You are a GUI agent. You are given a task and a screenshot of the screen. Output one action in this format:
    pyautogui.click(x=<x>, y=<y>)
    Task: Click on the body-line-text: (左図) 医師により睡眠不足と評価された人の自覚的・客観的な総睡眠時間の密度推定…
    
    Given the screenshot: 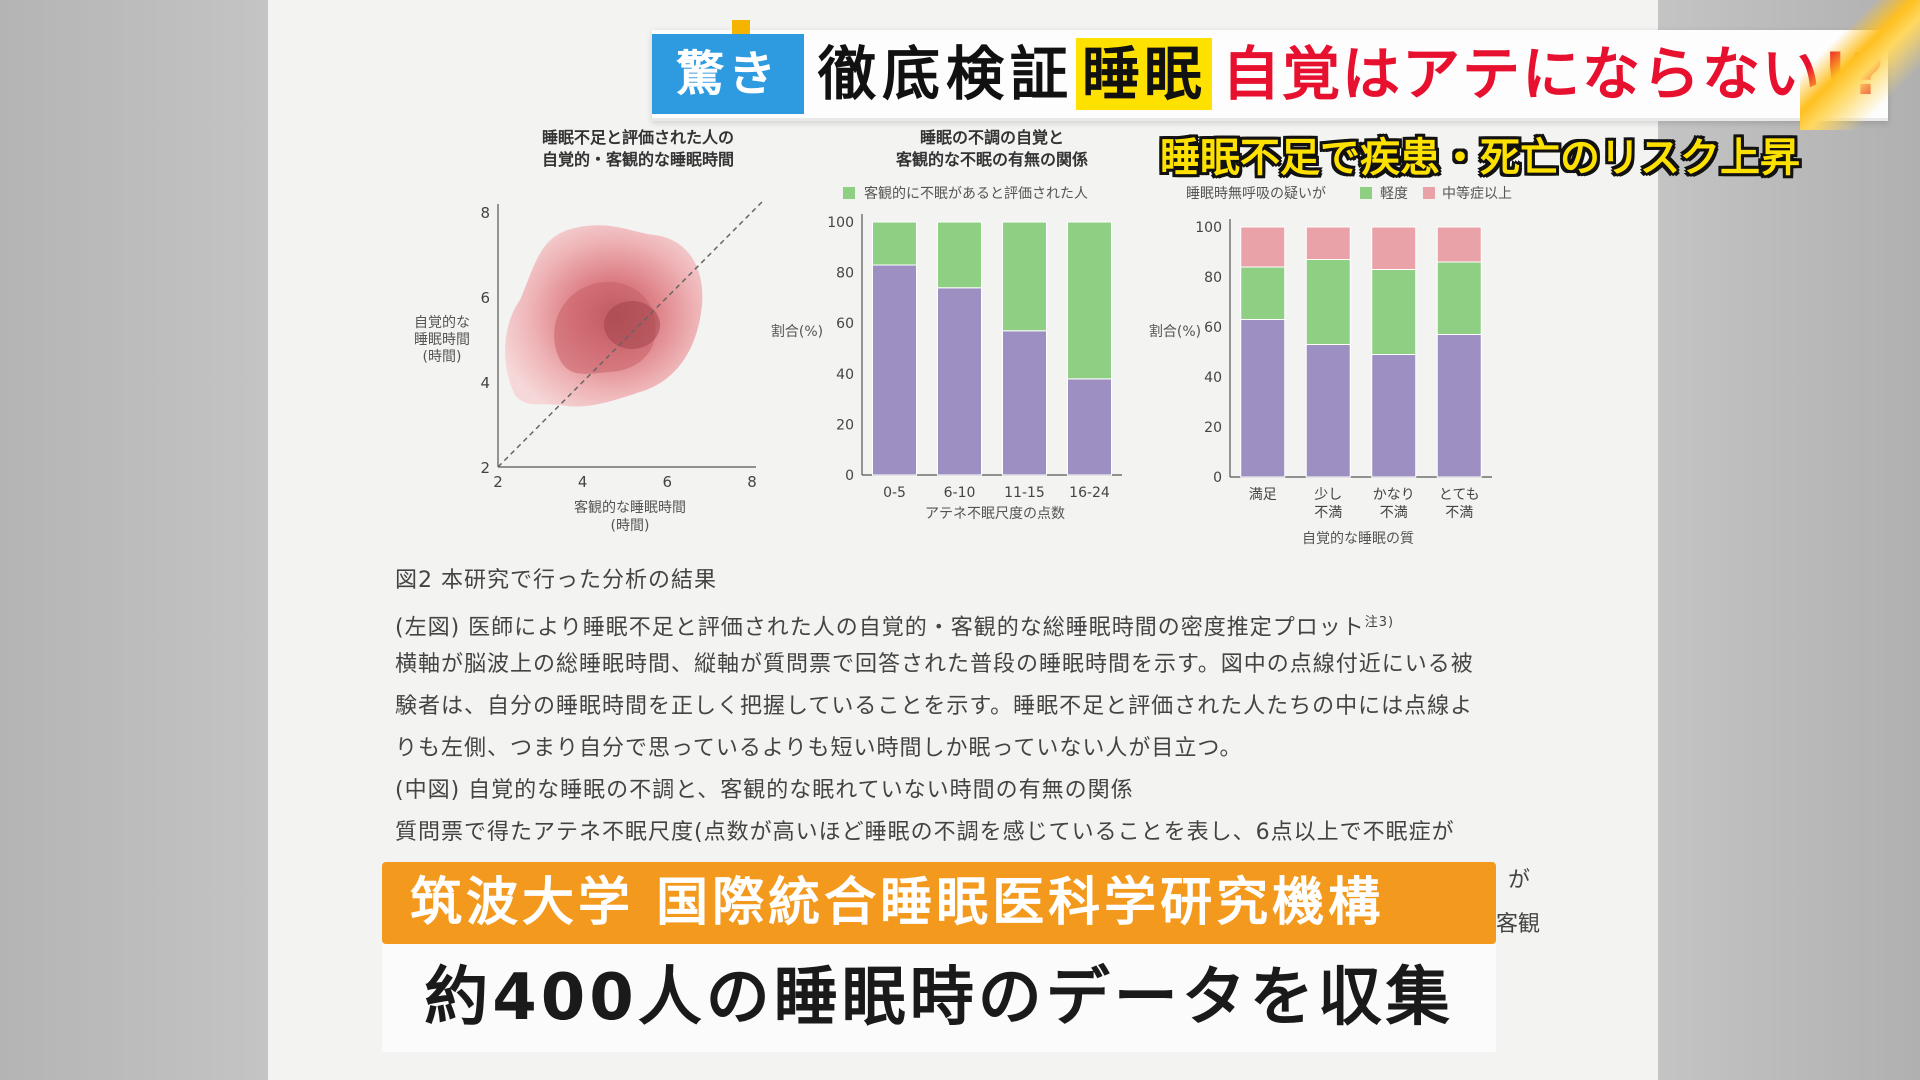 What is the action you would take?
    pyautogui.click(x=880, y=628)
    